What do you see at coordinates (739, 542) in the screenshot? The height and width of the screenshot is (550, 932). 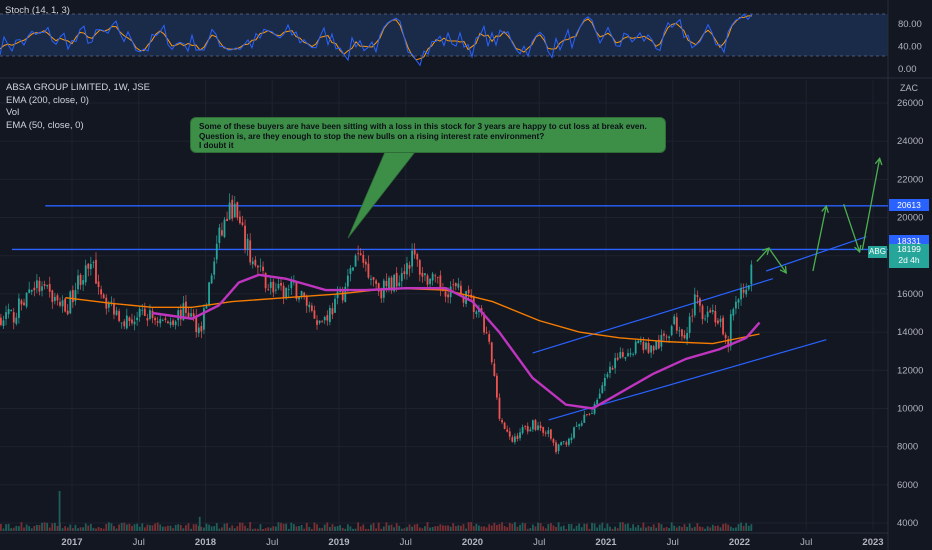 I see `x-tick-label: 2022` at bounding box center [739, 542].